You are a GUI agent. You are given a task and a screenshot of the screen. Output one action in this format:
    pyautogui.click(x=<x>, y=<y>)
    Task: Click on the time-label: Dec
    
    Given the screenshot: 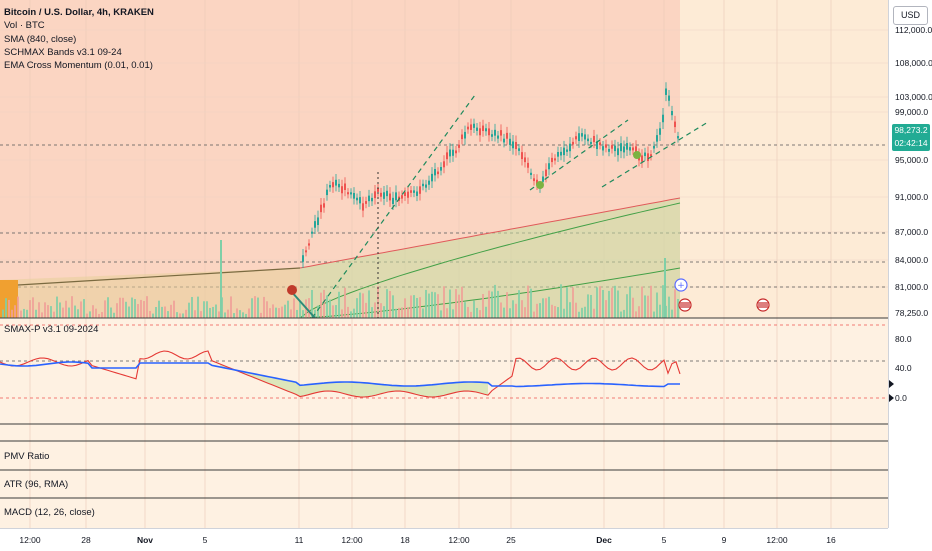 What is the action you would take?
    pyautogui.click(x=604, y=540)
    